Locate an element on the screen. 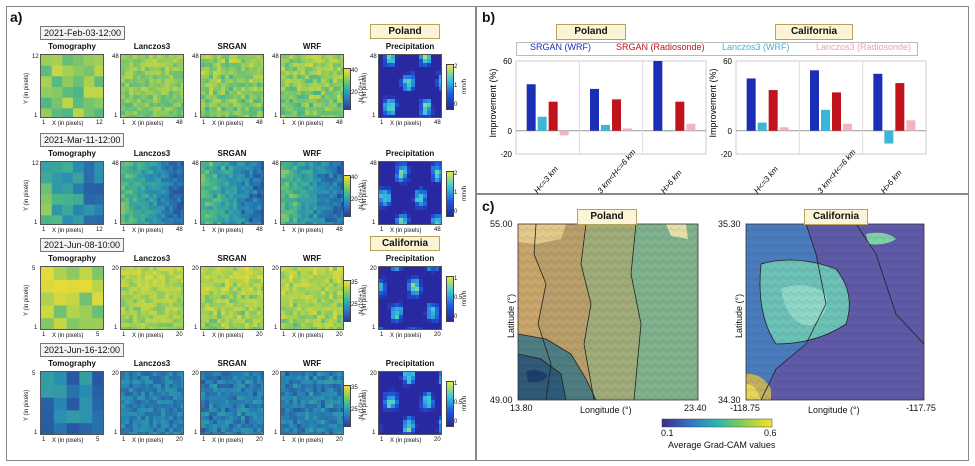 Image resolution: width=975 pixels, height=466 pixels. colorbar-tick: 40 is located at coordinates (354, 71).